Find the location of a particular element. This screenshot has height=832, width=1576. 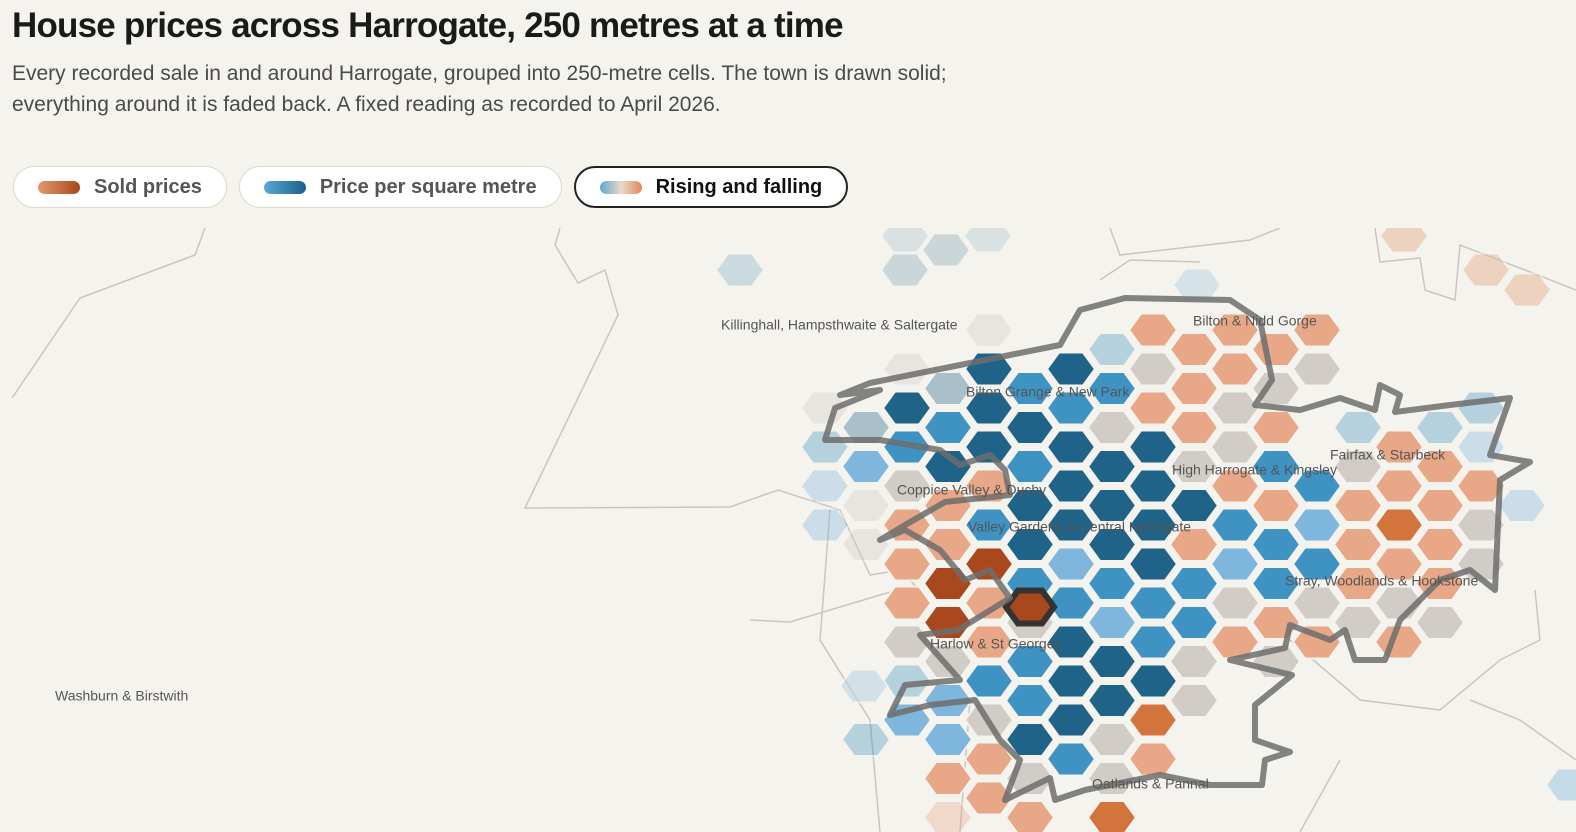

place-label: Bilton Grange & New Park is located at coordinates (1048, 392).